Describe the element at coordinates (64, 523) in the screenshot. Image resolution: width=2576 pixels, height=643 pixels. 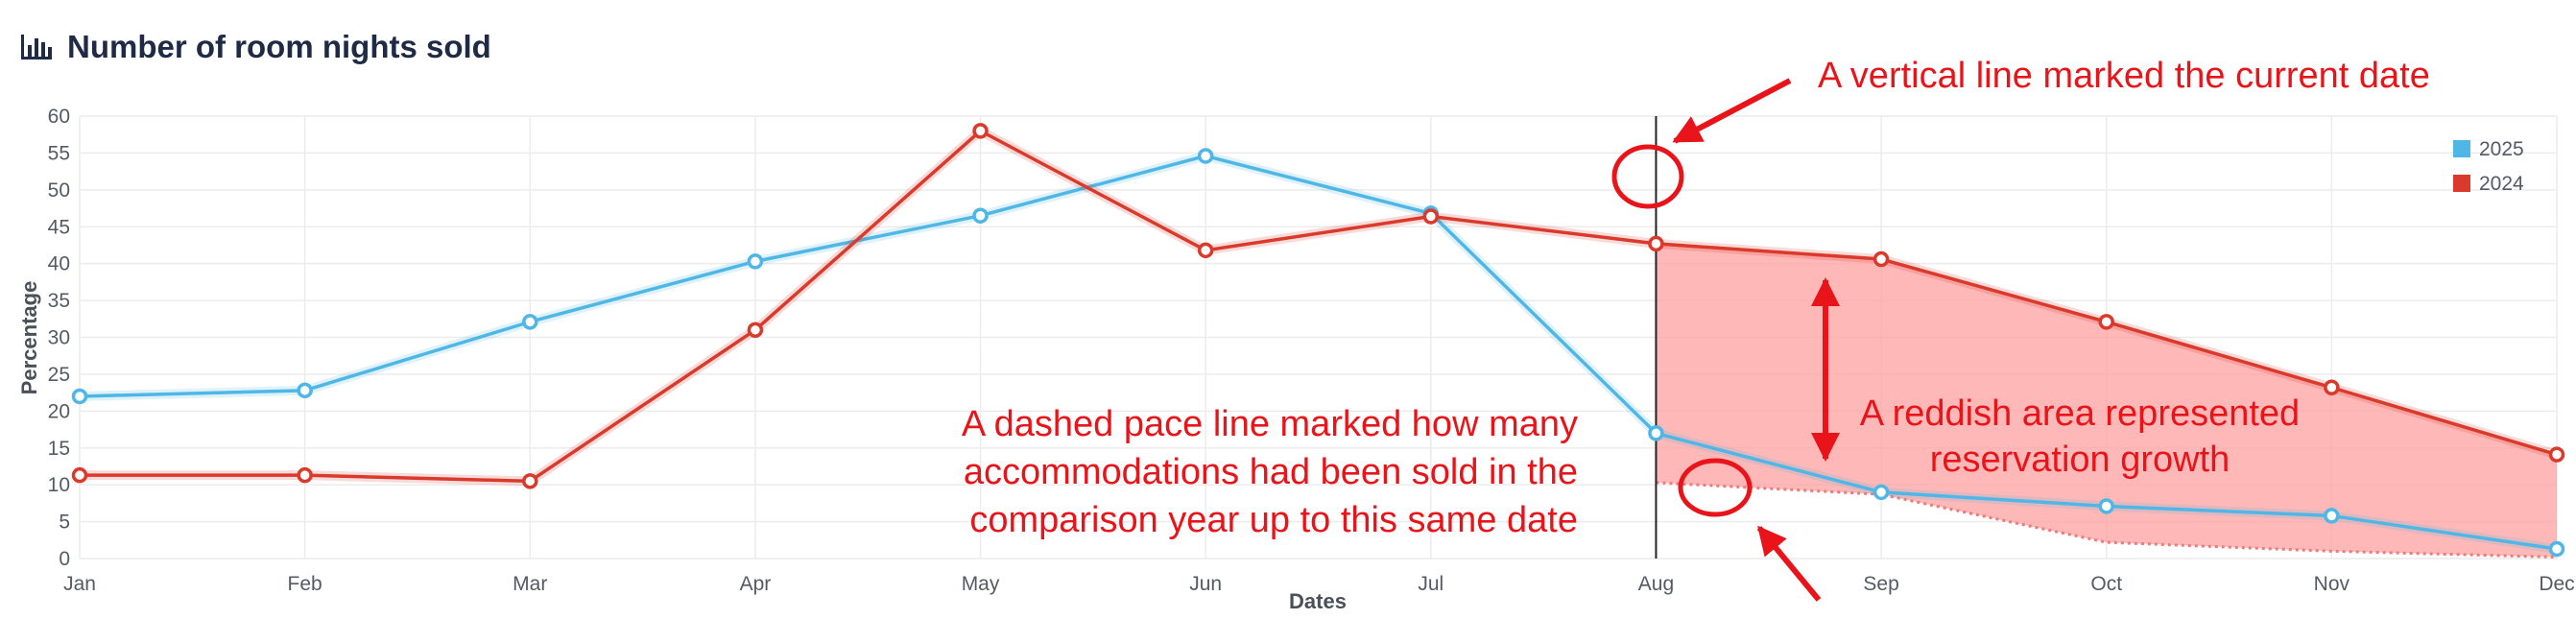
I see `y-tick-label: 5` at that location.